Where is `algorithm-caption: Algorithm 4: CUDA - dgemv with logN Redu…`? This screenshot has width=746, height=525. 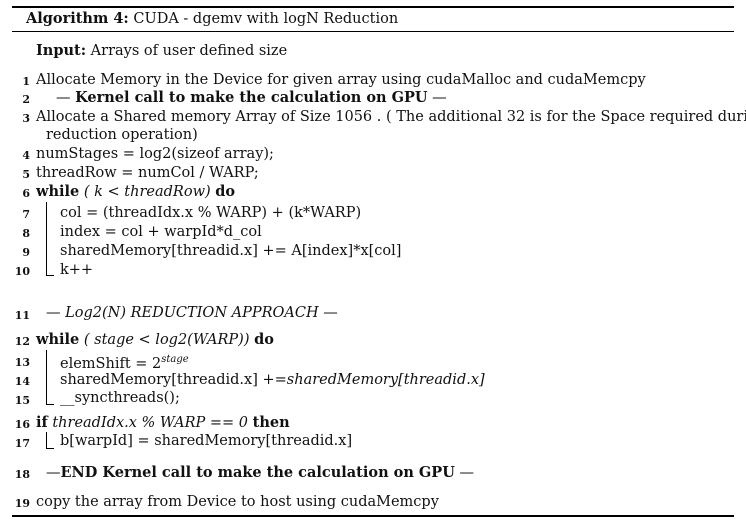 algorithm-caption: Algorithm 4: CUDA - dgemv with logN Redu… is located at coordinates (212, 18).